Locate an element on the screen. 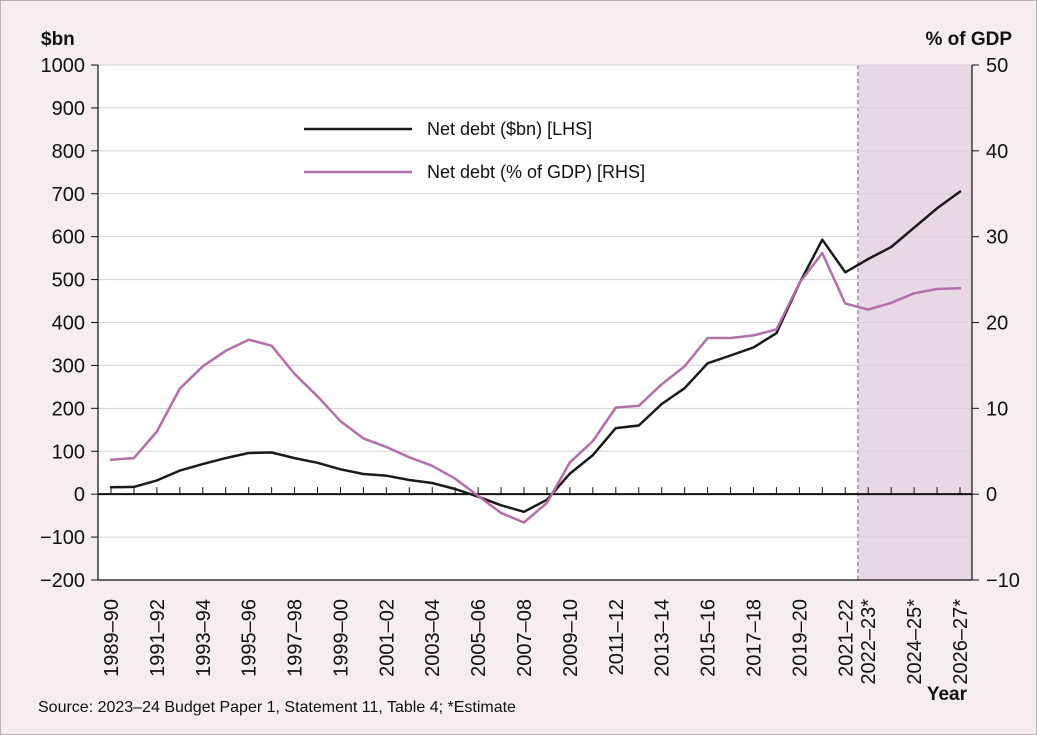 The height and width of the screenshot is (735, 1037). x-tick-label: 2001–02 is located at coordinates (387, 638).